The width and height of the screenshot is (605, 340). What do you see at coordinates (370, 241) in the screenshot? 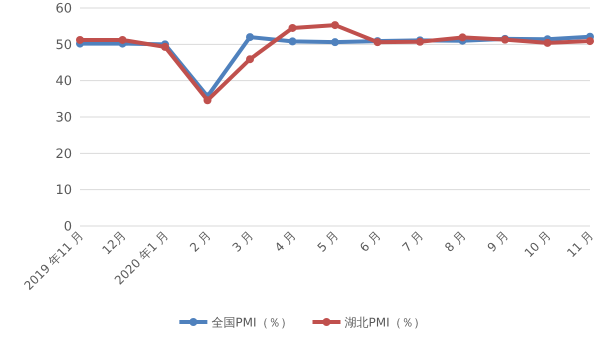
I see `x-tick-label: 6 月` at bounding box center [370, 241].